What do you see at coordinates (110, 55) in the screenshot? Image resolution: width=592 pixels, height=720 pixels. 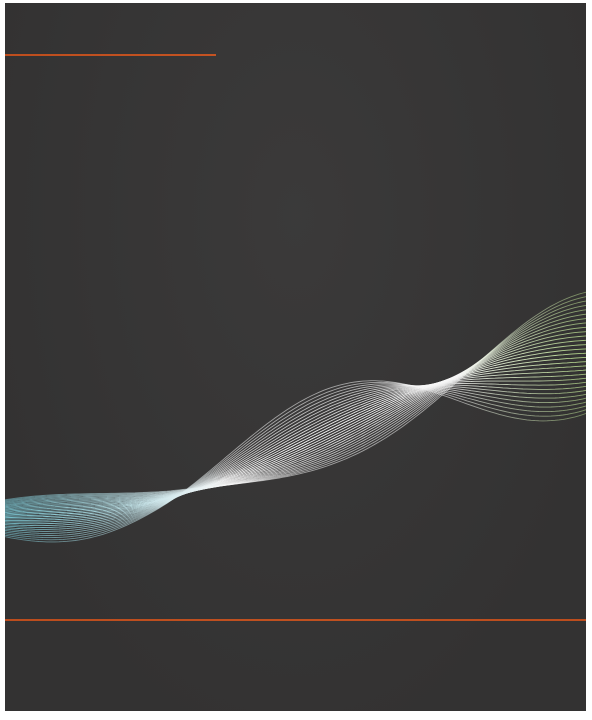 I see `top-accent-rule` at bounding box center [110, 55].